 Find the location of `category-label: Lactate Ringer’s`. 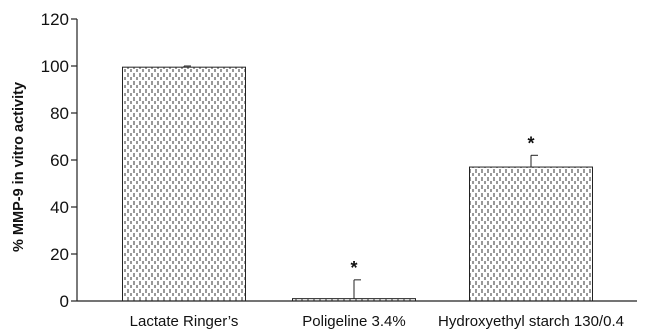

category-label: Lactate Ringer’s is located at coordinates (184, 321).